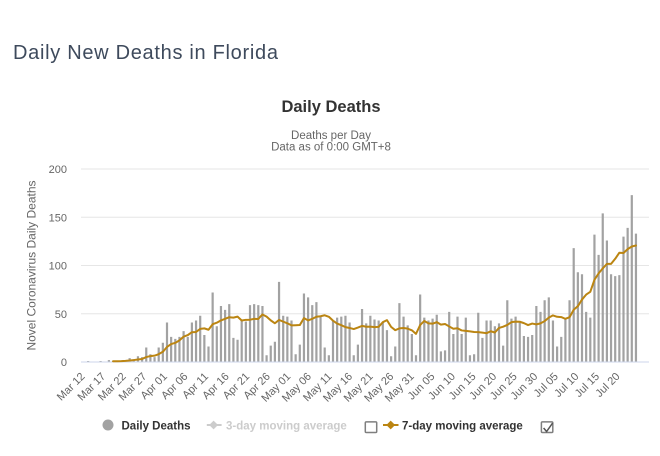  Describe the element at coordinates (331, 136) in the screenshot. I see `svg-text: Deaths per Day` at that location.